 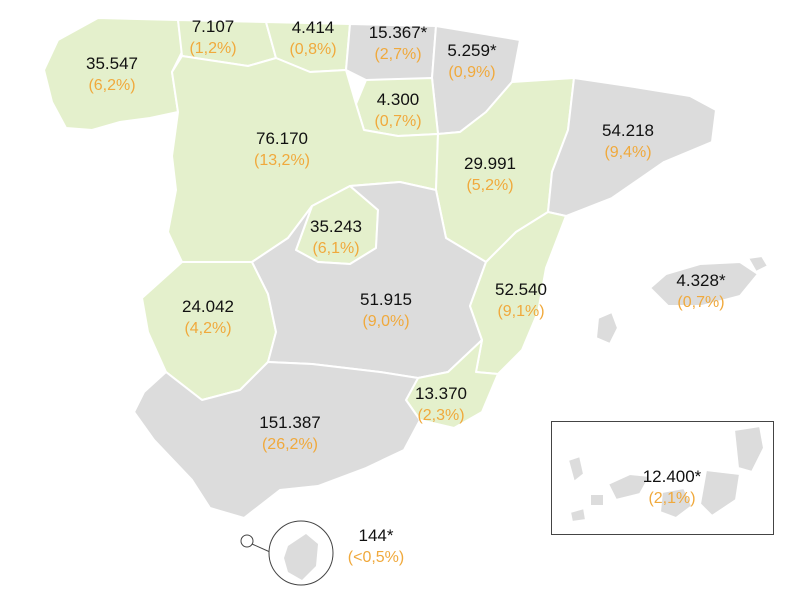 What do you see at coordinates (290, 444) in the screenshot?
I see `andalucia-pct: (26,2%)` at bounding box center [290, 444].